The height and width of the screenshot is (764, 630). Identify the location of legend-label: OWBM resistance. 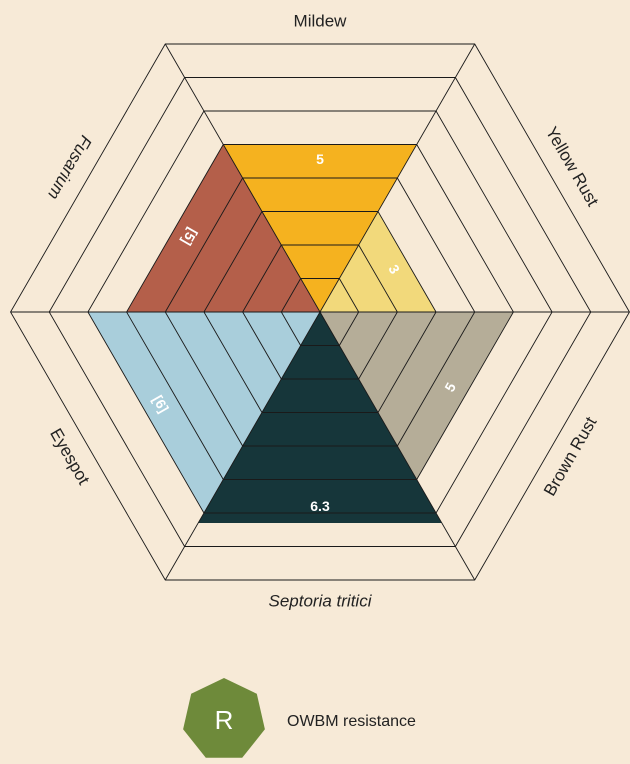
(351, 721).